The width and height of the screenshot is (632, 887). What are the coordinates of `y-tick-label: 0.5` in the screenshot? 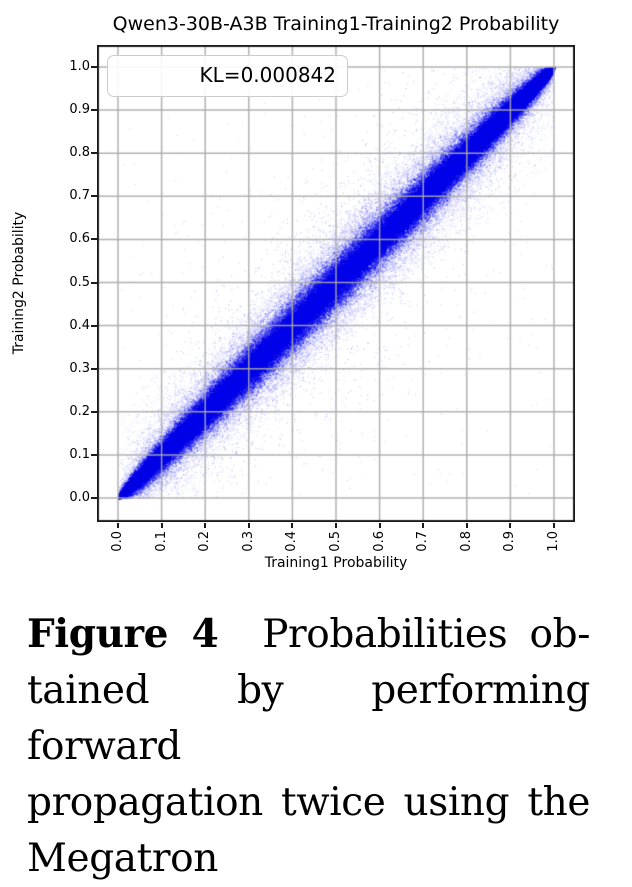 It's located at (79, 282).